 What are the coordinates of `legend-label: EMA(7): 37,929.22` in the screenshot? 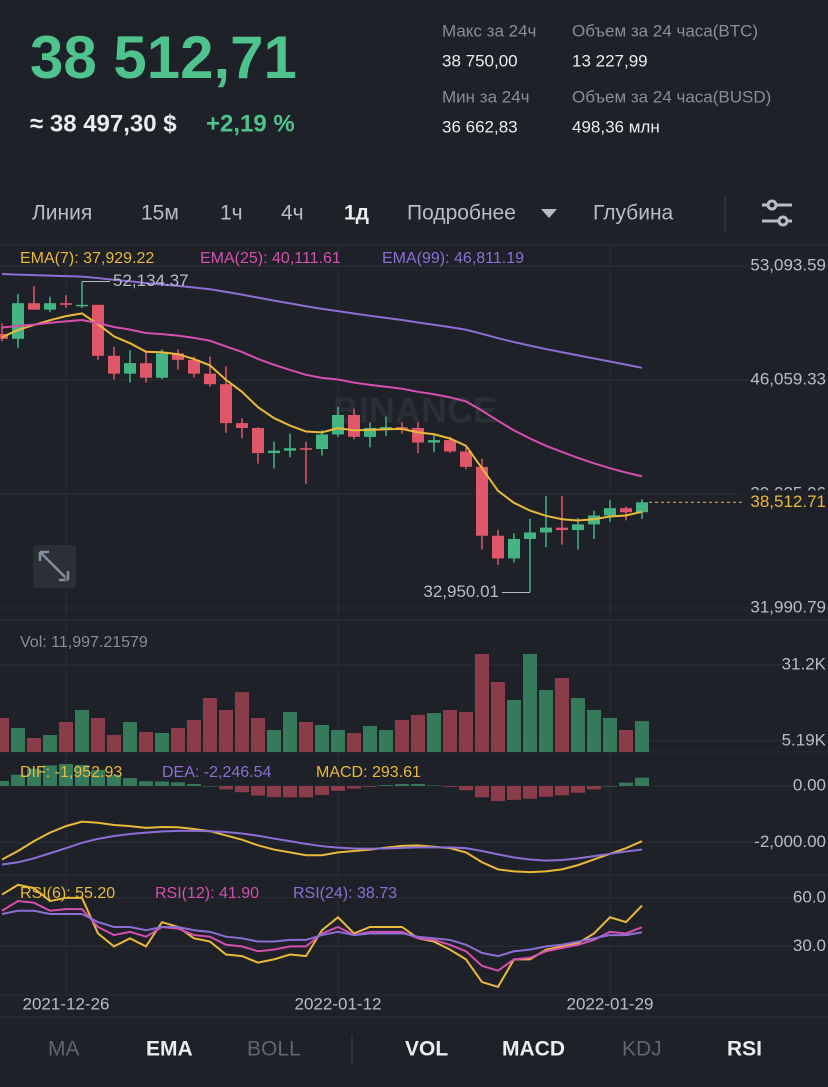 It's located at (87, 258).